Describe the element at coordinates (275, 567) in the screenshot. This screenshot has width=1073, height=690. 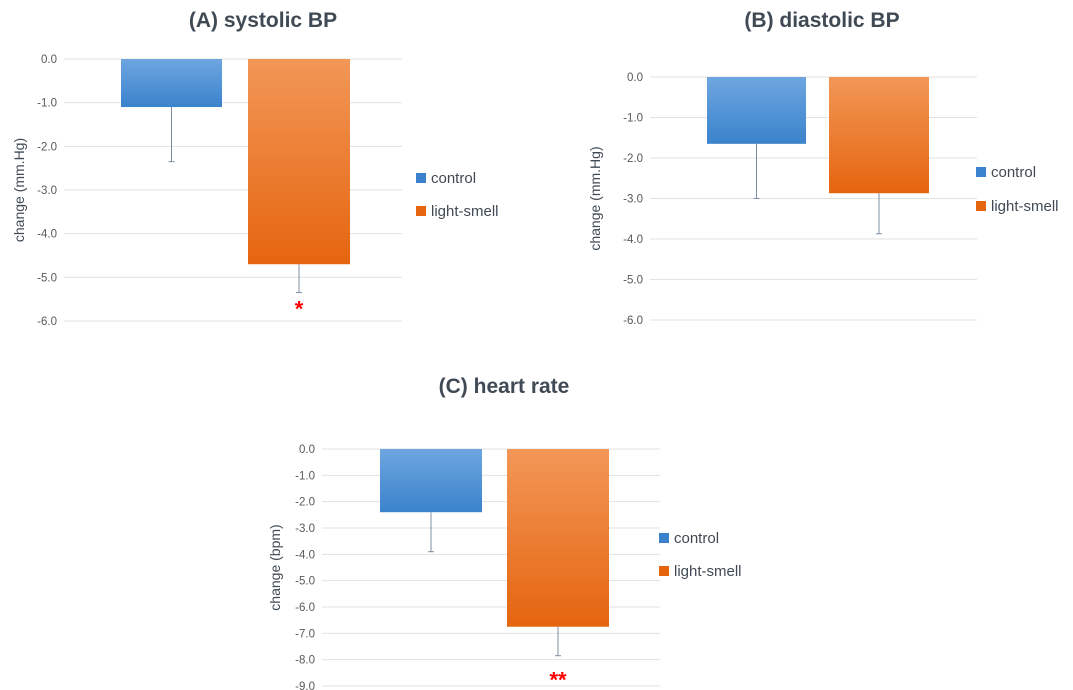
I see `y-axis-label: change (bpm)` at that location.